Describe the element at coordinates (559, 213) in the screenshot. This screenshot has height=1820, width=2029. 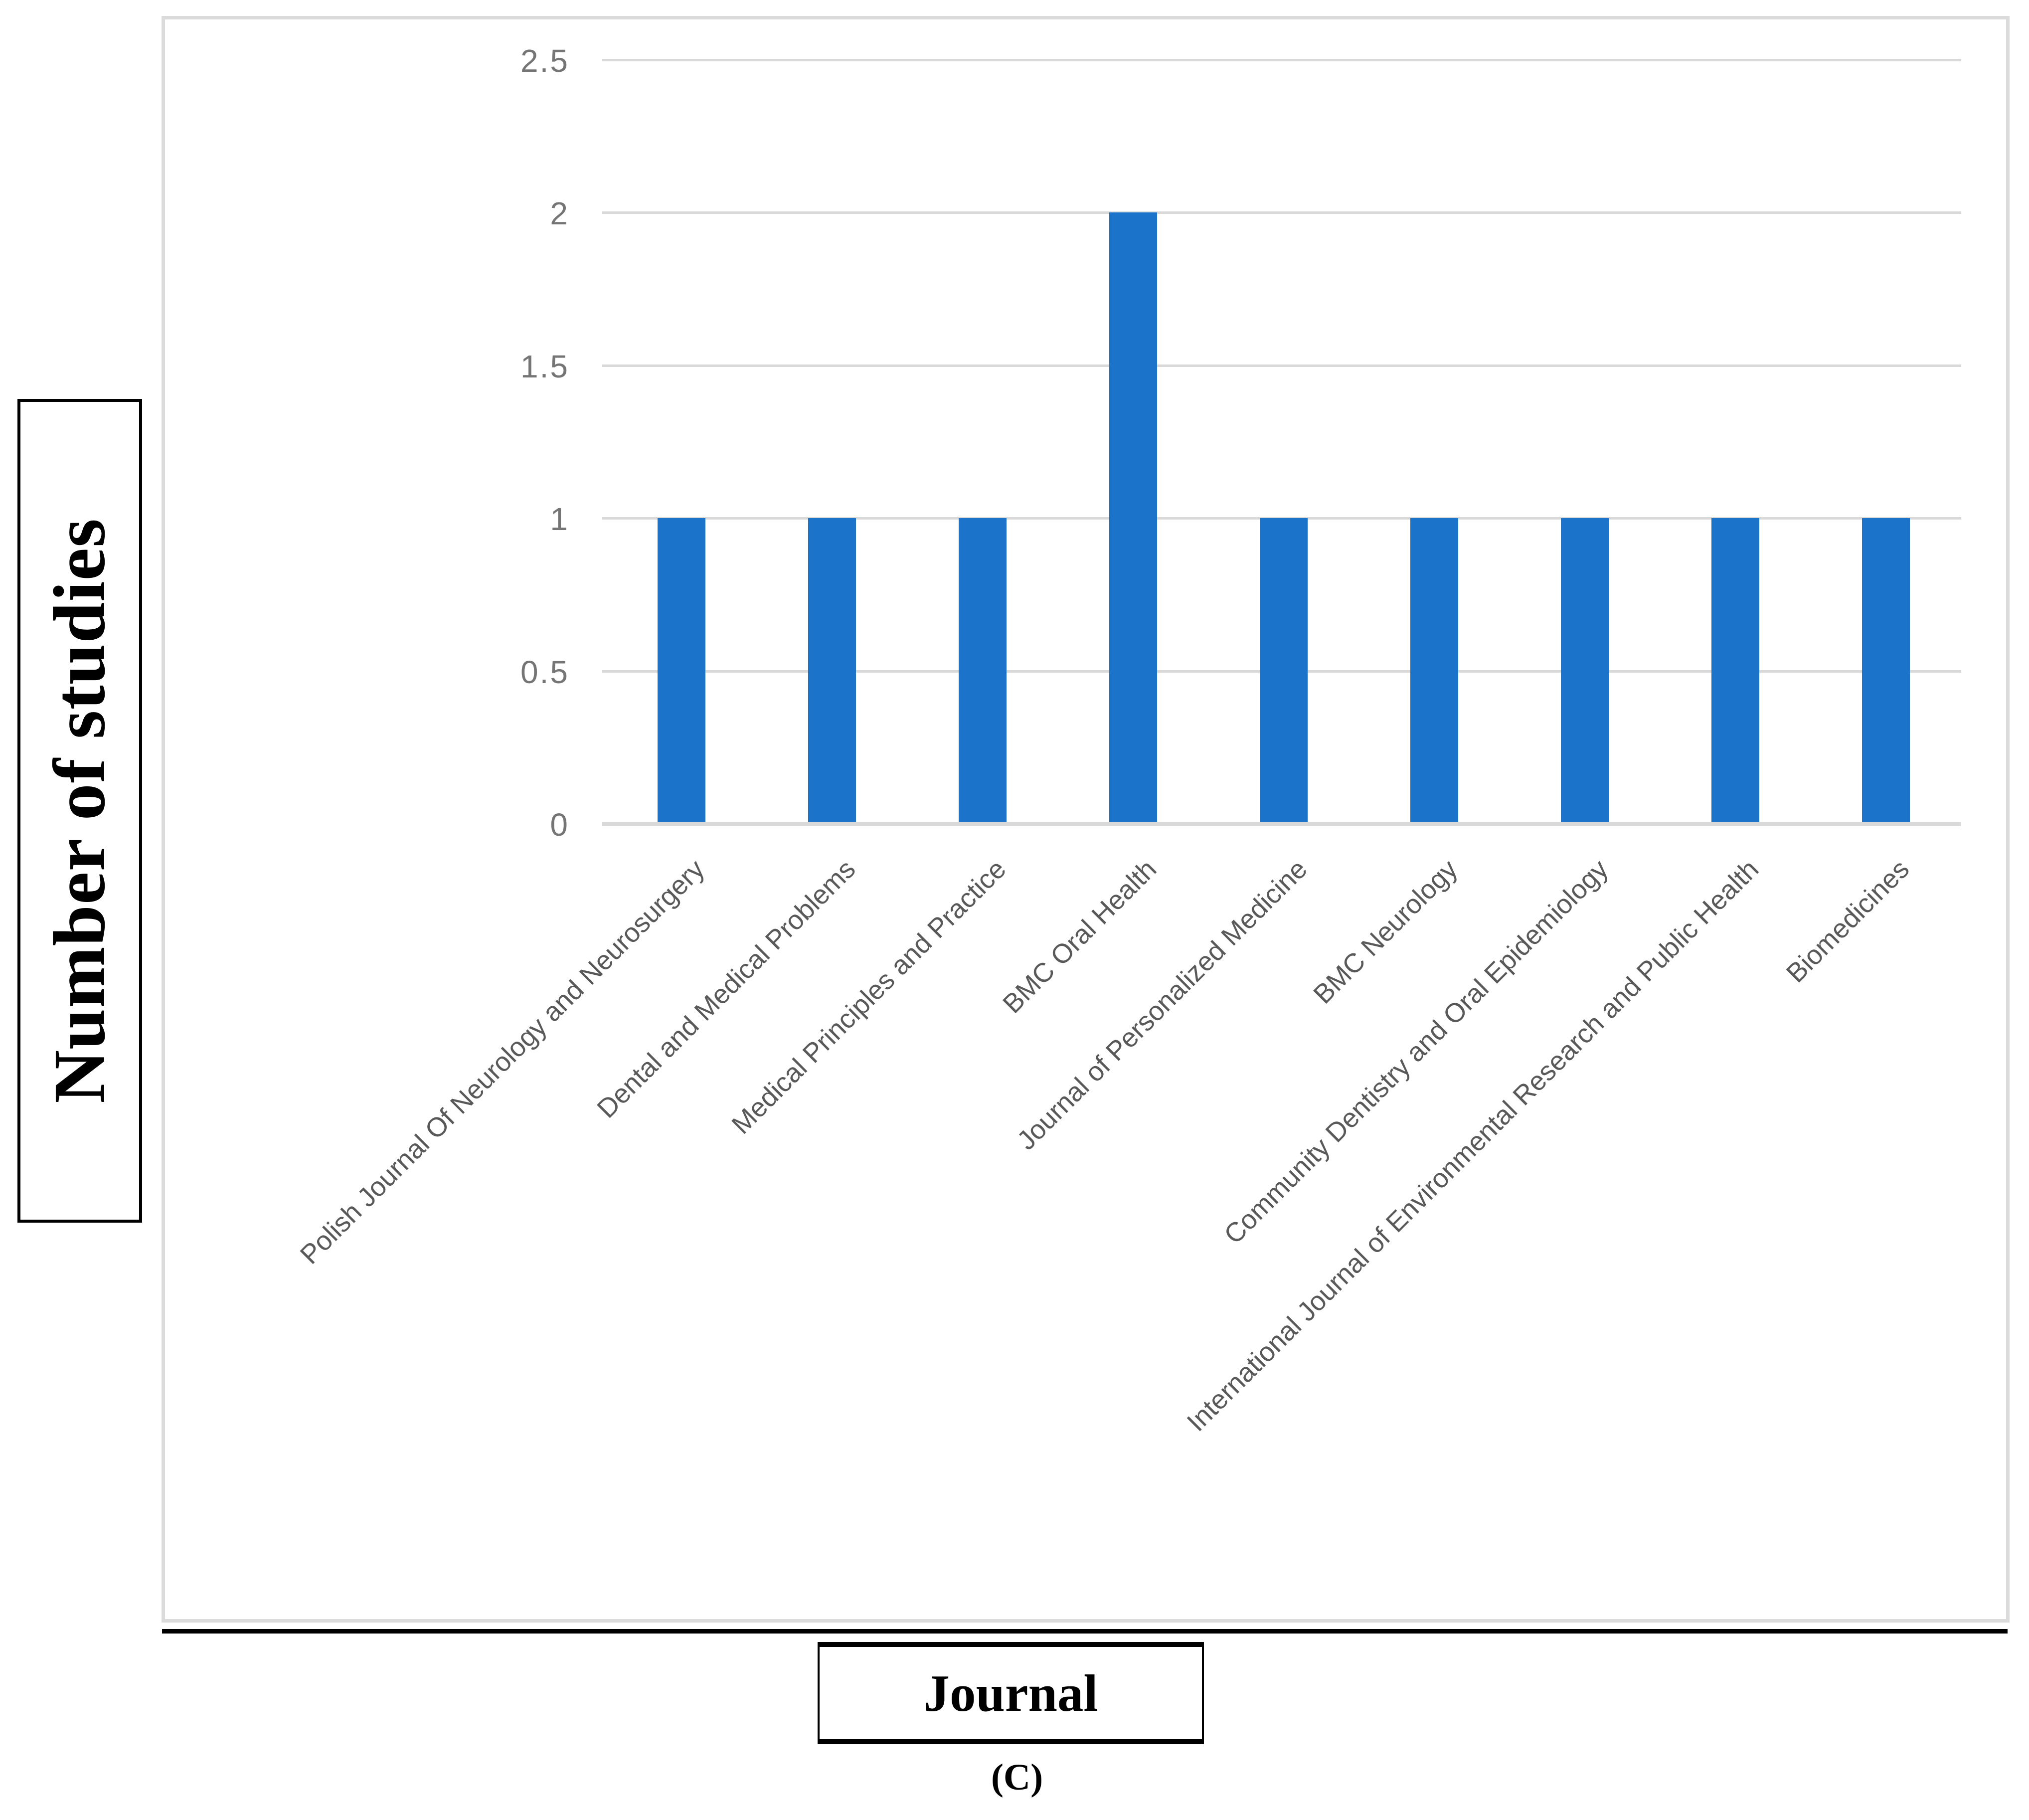
I see `y-tick-label: 2` at that location.